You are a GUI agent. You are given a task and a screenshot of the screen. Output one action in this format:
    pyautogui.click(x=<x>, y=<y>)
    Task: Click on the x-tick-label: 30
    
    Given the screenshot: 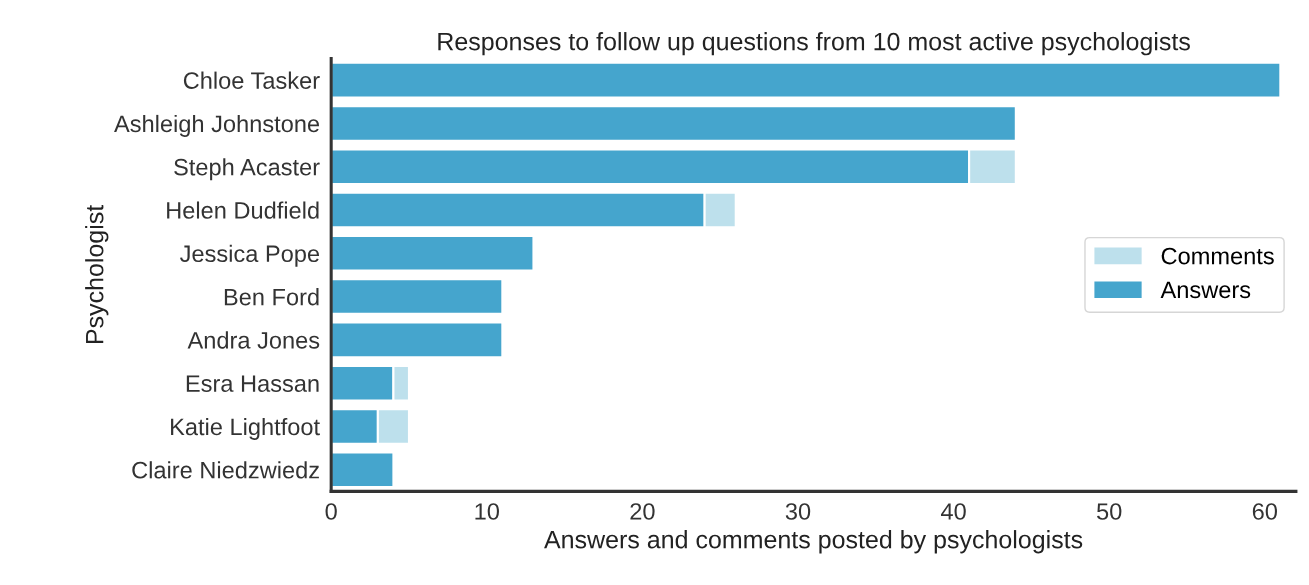 What is the action you would take?
    pyautogui.click(x=798, y=511)
    